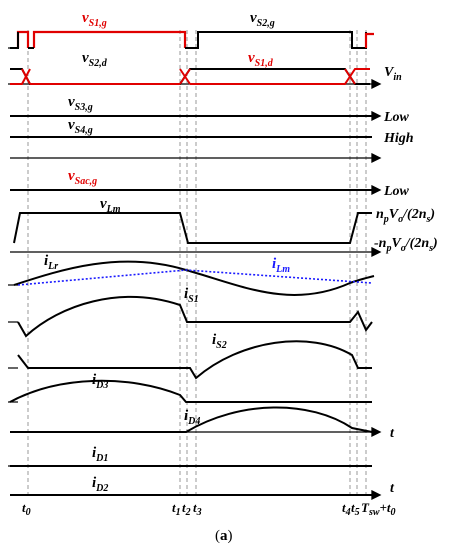  What do you see at coordinates (197, 509) in the screenshot?
I see `time-t3: t3` at bounding box center [197, 509].